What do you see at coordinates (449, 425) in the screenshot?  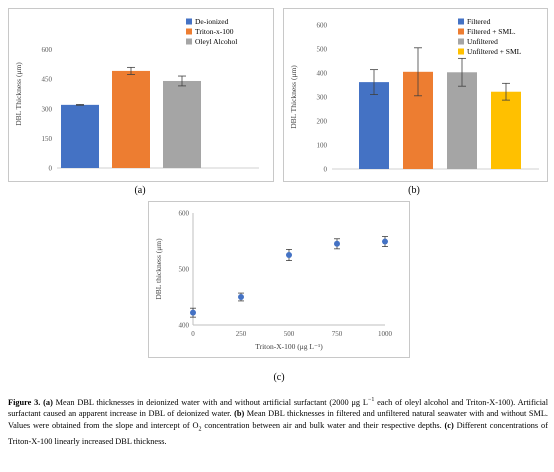 I see `caption-tag-c: (c)` at bounding box center [449, 425].